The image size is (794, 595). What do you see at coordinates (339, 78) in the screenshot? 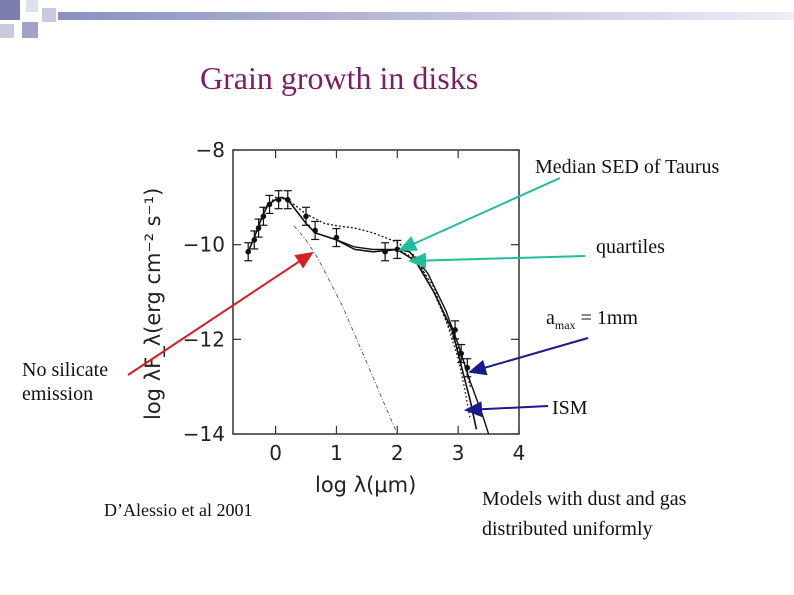
I see `slide-title: Grain growth in disks` at bounding box center [339, 78].